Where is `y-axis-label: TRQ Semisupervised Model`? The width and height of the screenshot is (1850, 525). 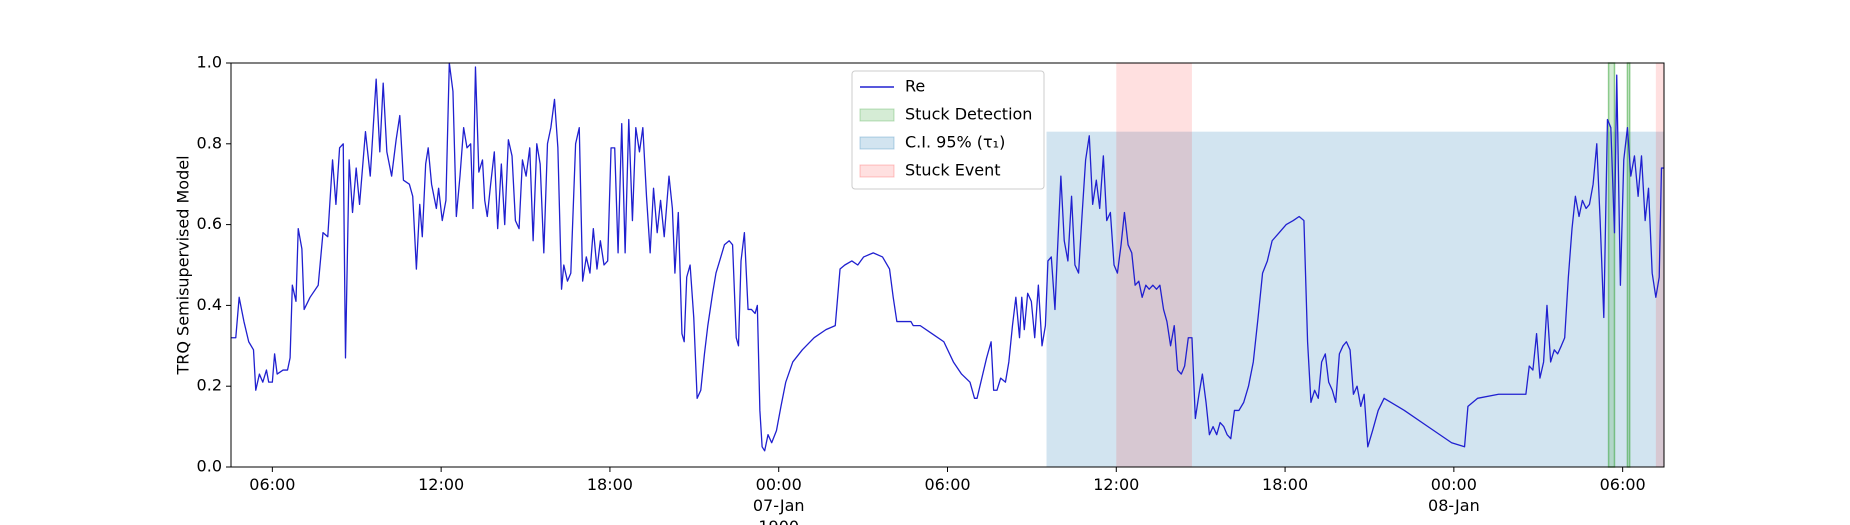 y-axis-label: TRQ Semisupervised Model is located at coordinates (183, 265).